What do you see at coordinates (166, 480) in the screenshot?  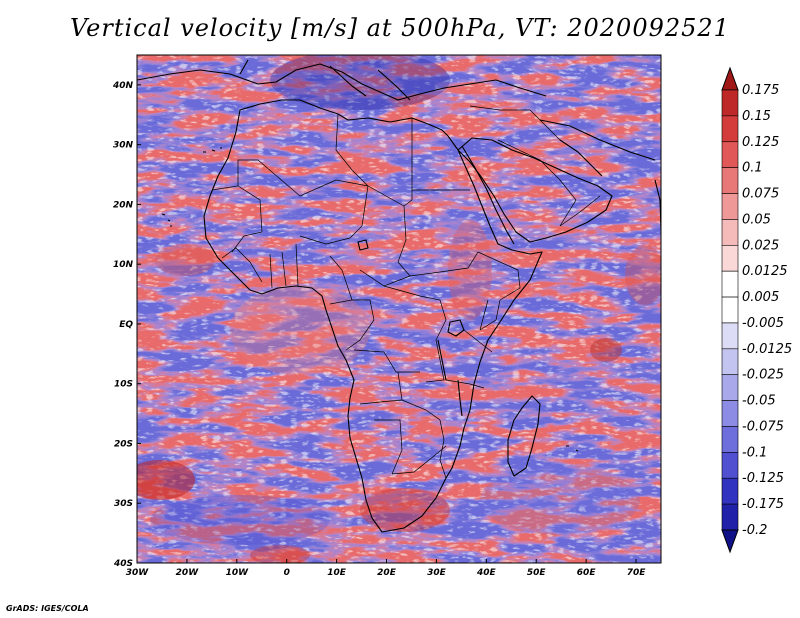 I see `south-atlantic-patch` at bounding box center [166, 480].